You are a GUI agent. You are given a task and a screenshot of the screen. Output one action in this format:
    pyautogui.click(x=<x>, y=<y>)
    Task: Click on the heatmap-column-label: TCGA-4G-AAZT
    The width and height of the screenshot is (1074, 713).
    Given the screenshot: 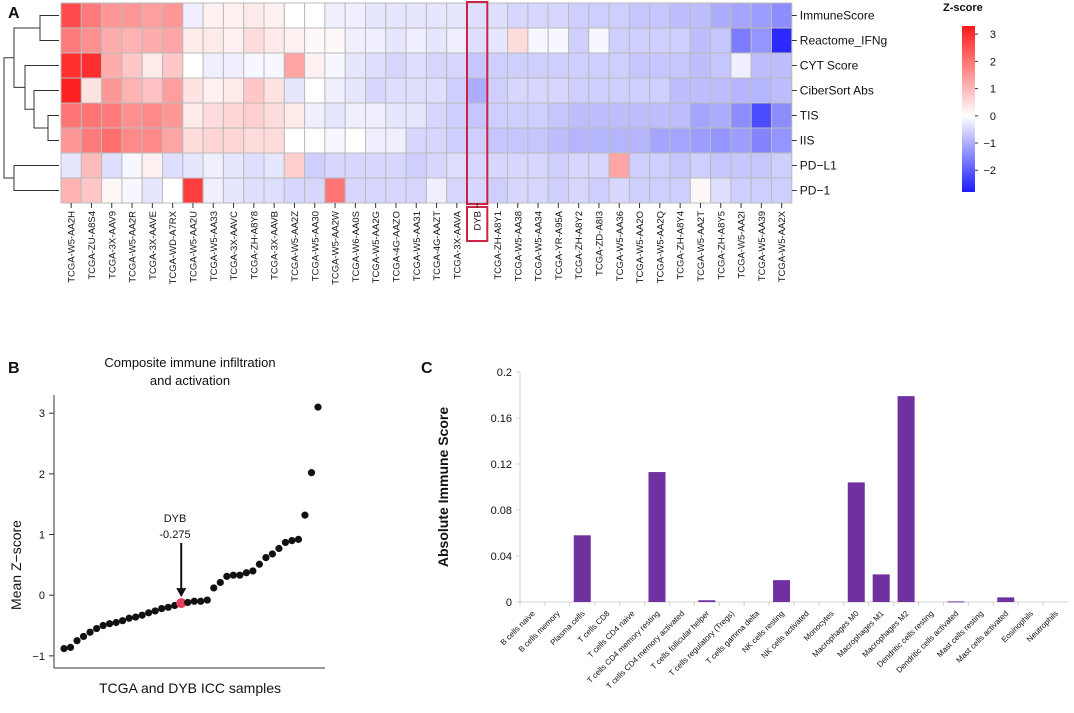 What is the action you would take?
    pyautogui.click(x=437, y=246)
    